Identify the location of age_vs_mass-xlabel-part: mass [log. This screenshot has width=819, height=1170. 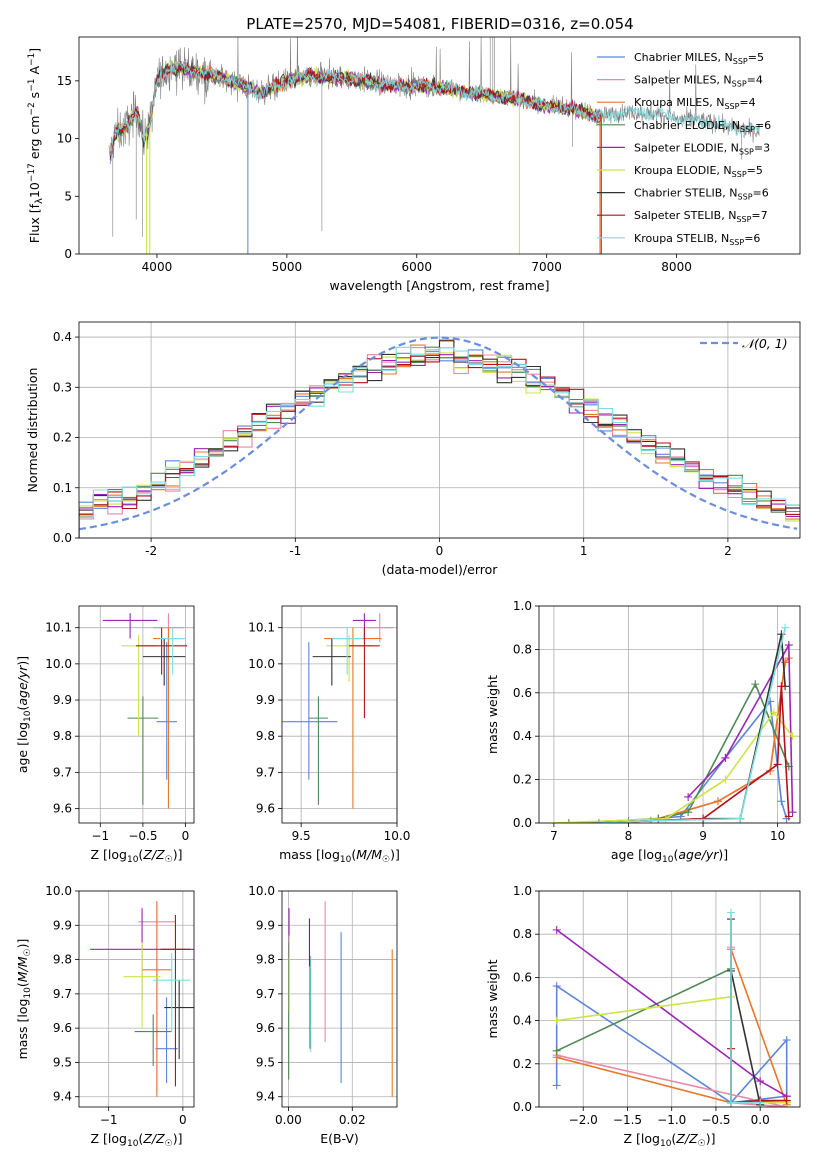
(309, 854).